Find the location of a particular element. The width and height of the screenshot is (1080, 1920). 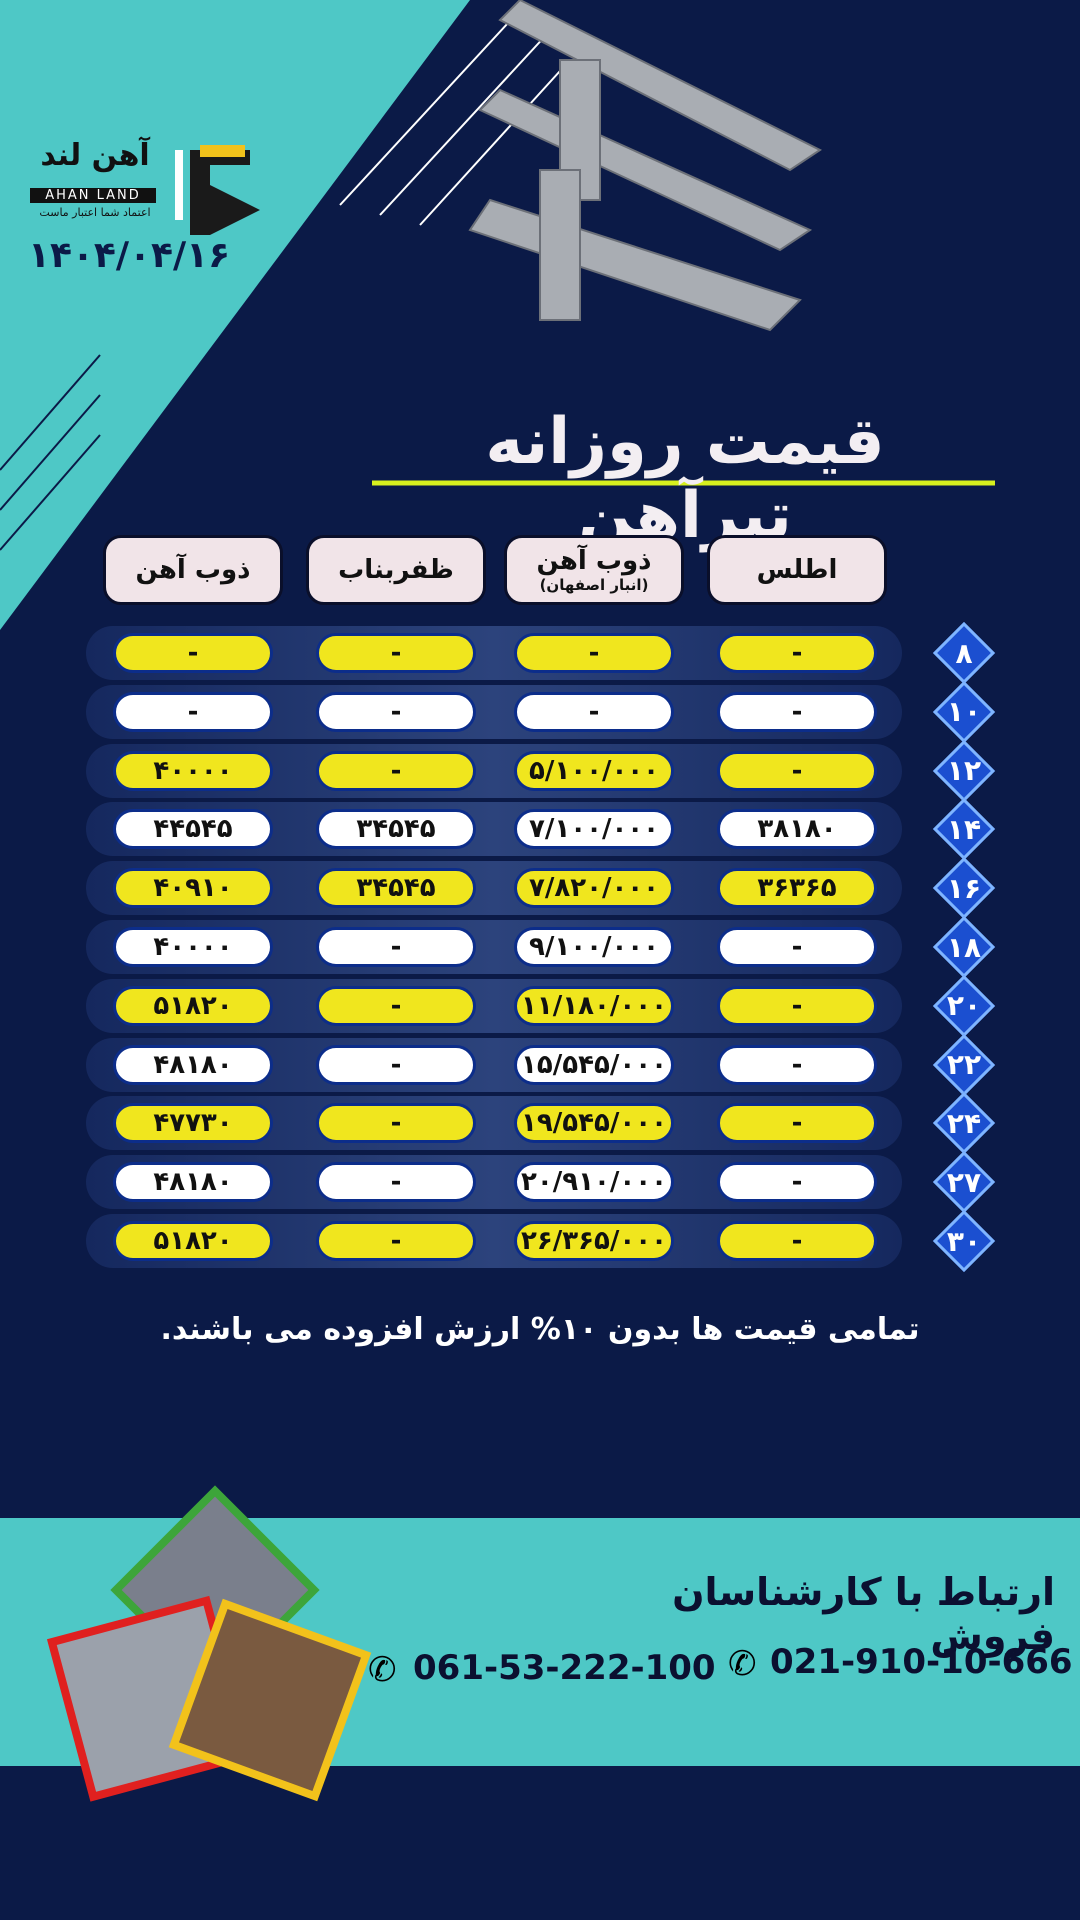

column-header: ظفربناب is located at coordinates (396, 570).